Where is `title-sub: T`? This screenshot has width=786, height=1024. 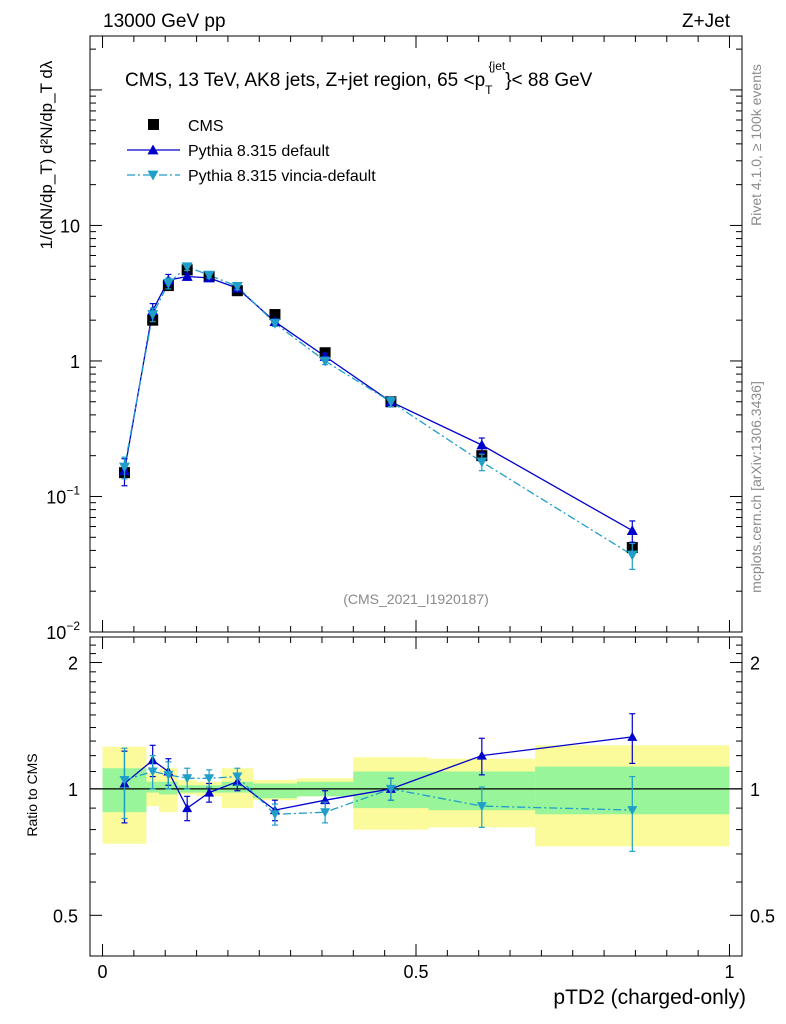 title-sub: T is located at coordinates (489, 90).